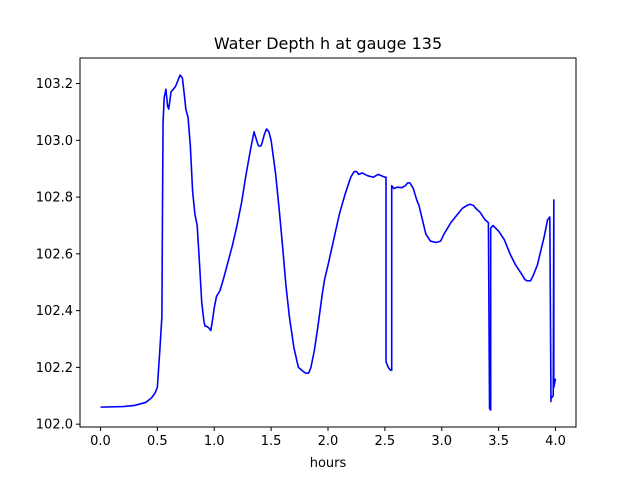 The image size is (640, 480). What do you see at coordinates (54, 198) in the screenshot?
I see `y-tick-label: 102.8` at bounding box center [54, 198].